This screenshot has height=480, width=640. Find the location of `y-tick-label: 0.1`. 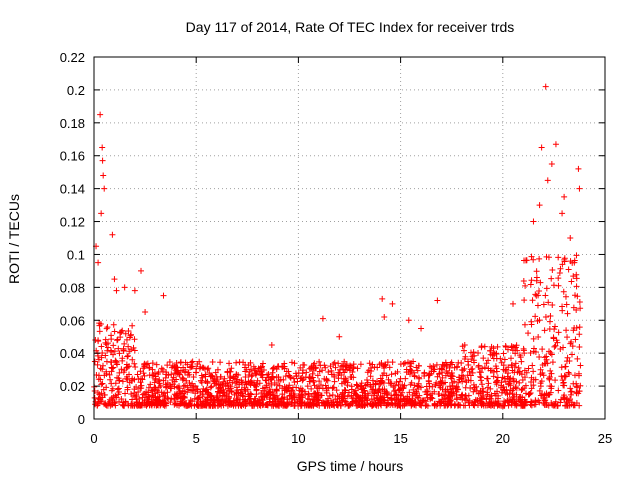

y-tick-label: 0.1 is located at coordinates (76, 254).